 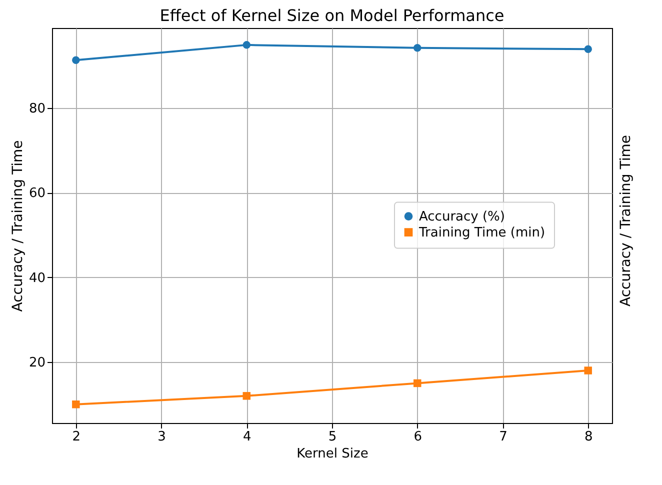 What do you see at coordinates (482, 232) in the screenshot?
I see `legend-label: Training Time (min)` at bounding box center [482, 232].